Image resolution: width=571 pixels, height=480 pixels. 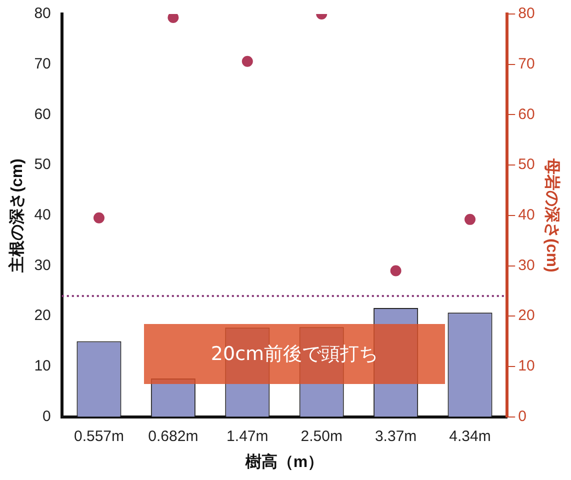 What do you see at coordinates (294, 354) in the screenshot?
I see `label-box: 20cm前後で頭打ち` at bounding box center [294, 354].